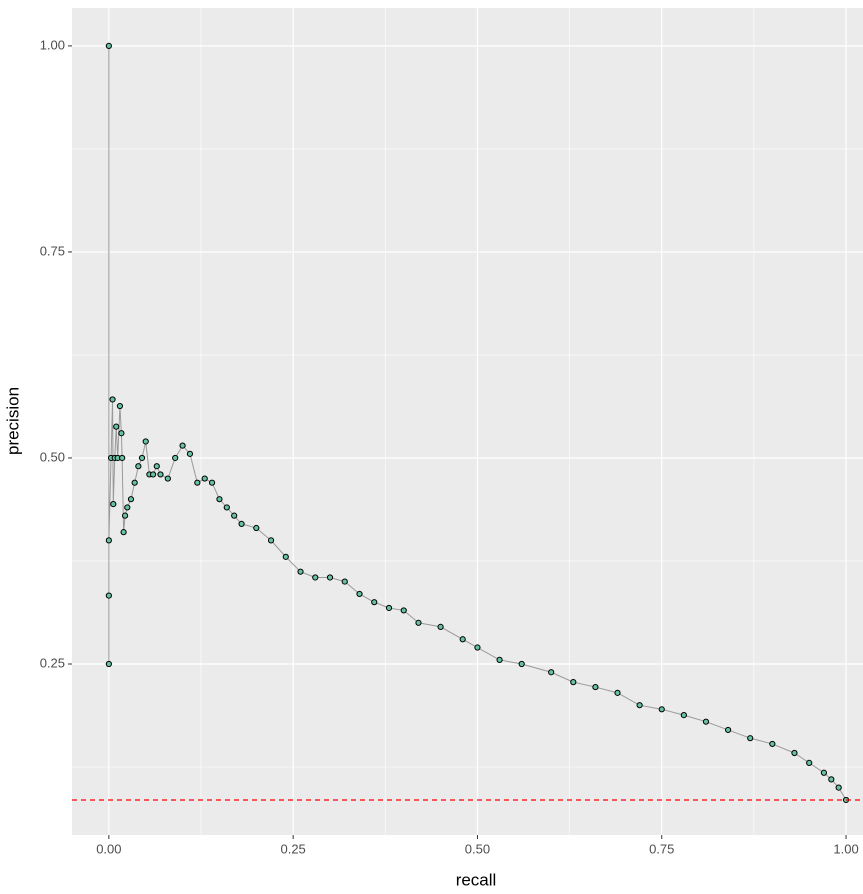 The height and width of the screenshot is (894, 863). What do you see at coordinates (52, 662) in the screenshot?
I see `y-tick-label: 0.25` at bounding box center [52, 662].